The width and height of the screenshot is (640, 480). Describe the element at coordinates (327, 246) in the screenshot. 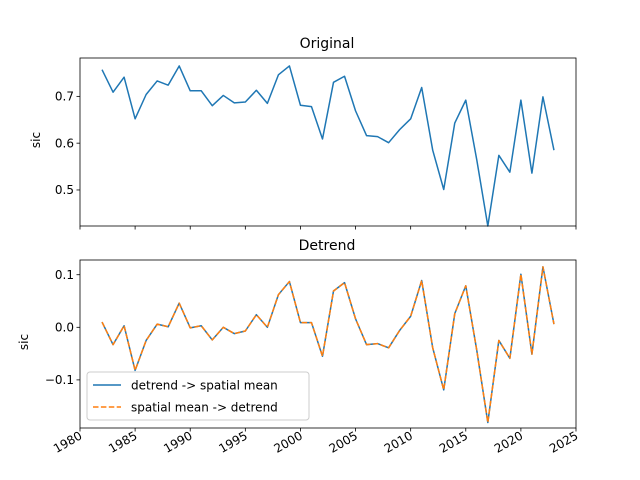

I see `chart-title: Detrend` at that location.